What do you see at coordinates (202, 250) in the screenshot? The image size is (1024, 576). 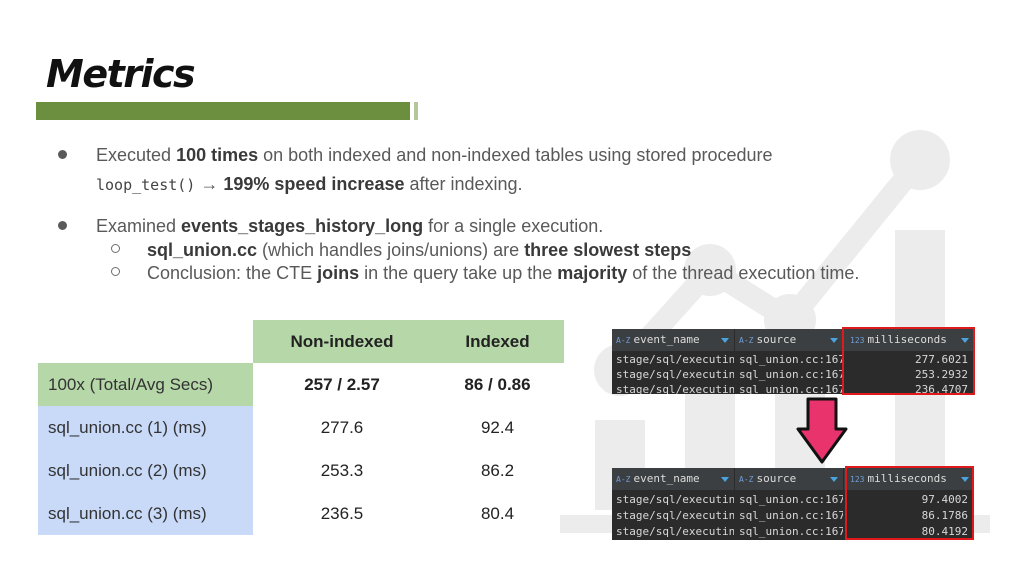 I see `sub-bullet-bold: sql_union.cc` at bounding box center [202, 250].